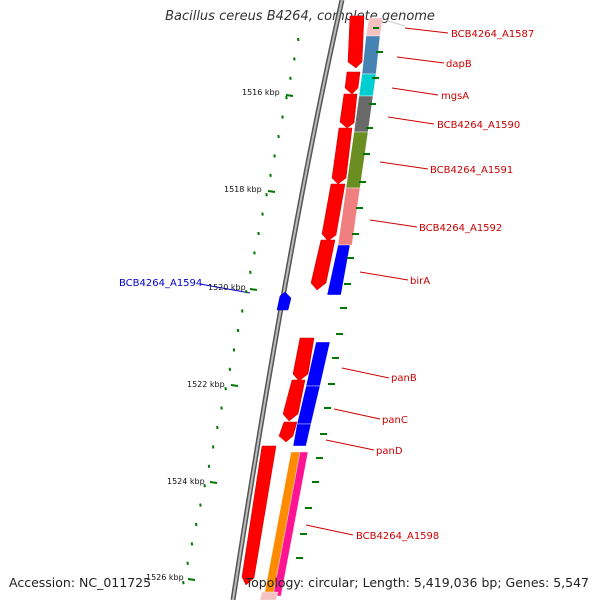 This screenshot has width=600, height=600. What do you see at coordinates (426, 30) in the screenshot?
I see `connector-bcb4264-a1587` at bounding box center [426, 30].